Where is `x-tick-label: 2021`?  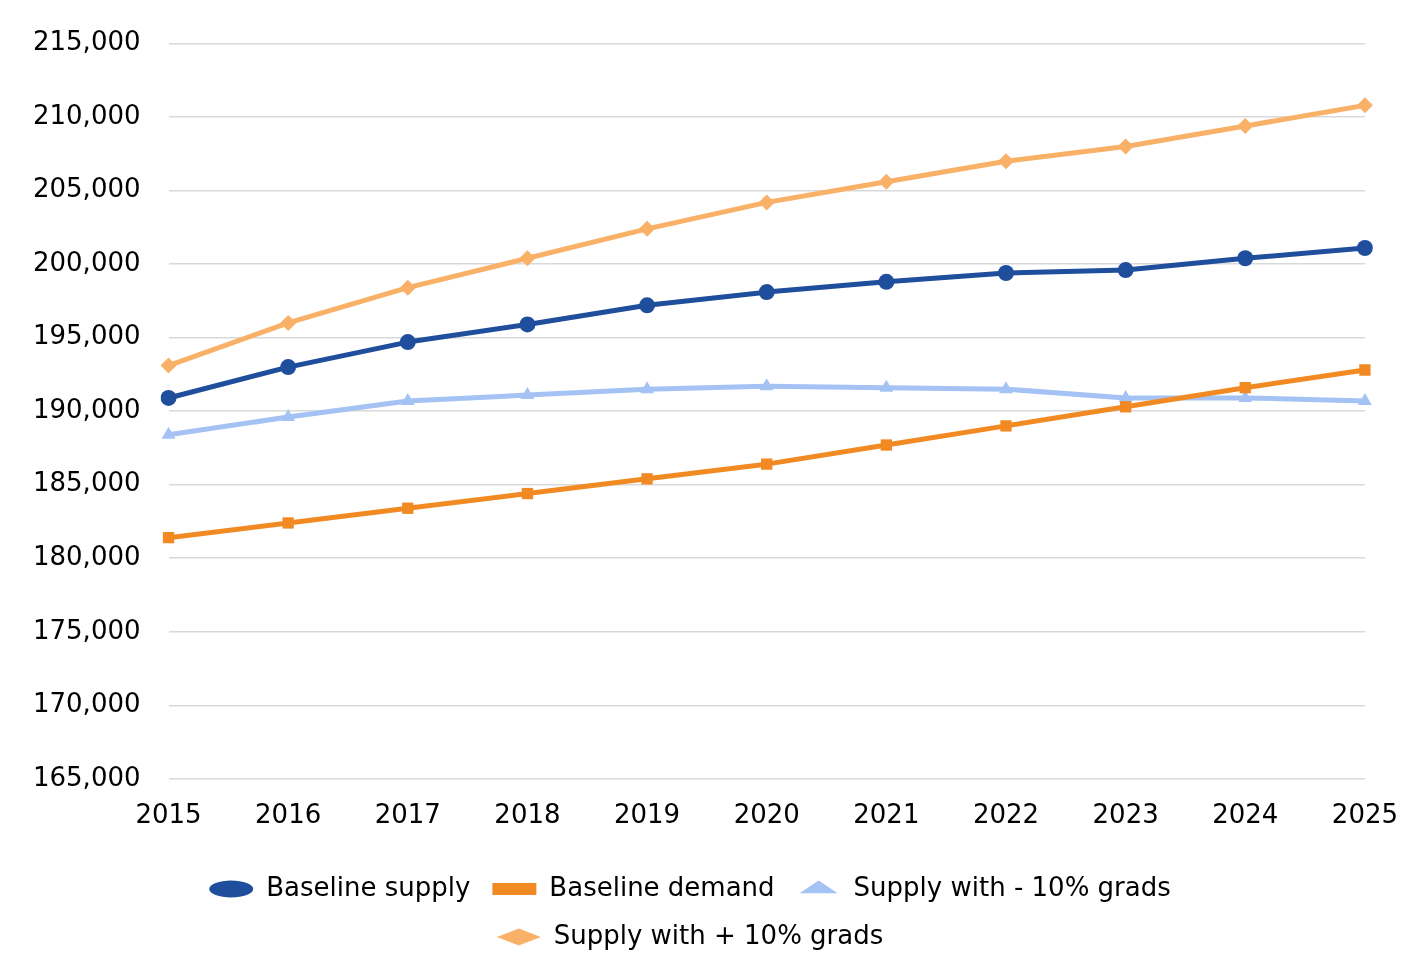
x-tick-label: 2021 is located at coordinates (886, 814).